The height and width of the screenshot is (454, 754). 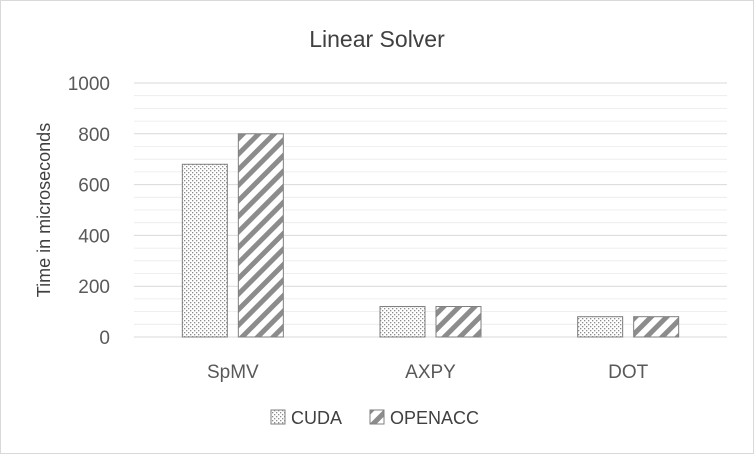 I want to click on bar-openacc-dot, so click(x=656, y=327).